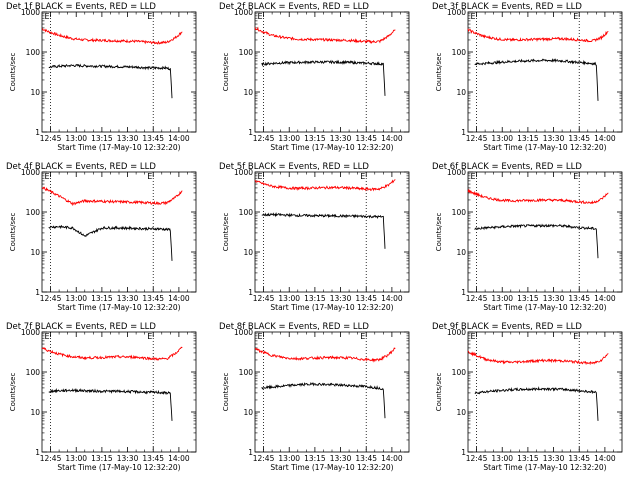  I want to click on chart-title: Det 6f BLACK = Events, RED = LLD, so click(507, 167).